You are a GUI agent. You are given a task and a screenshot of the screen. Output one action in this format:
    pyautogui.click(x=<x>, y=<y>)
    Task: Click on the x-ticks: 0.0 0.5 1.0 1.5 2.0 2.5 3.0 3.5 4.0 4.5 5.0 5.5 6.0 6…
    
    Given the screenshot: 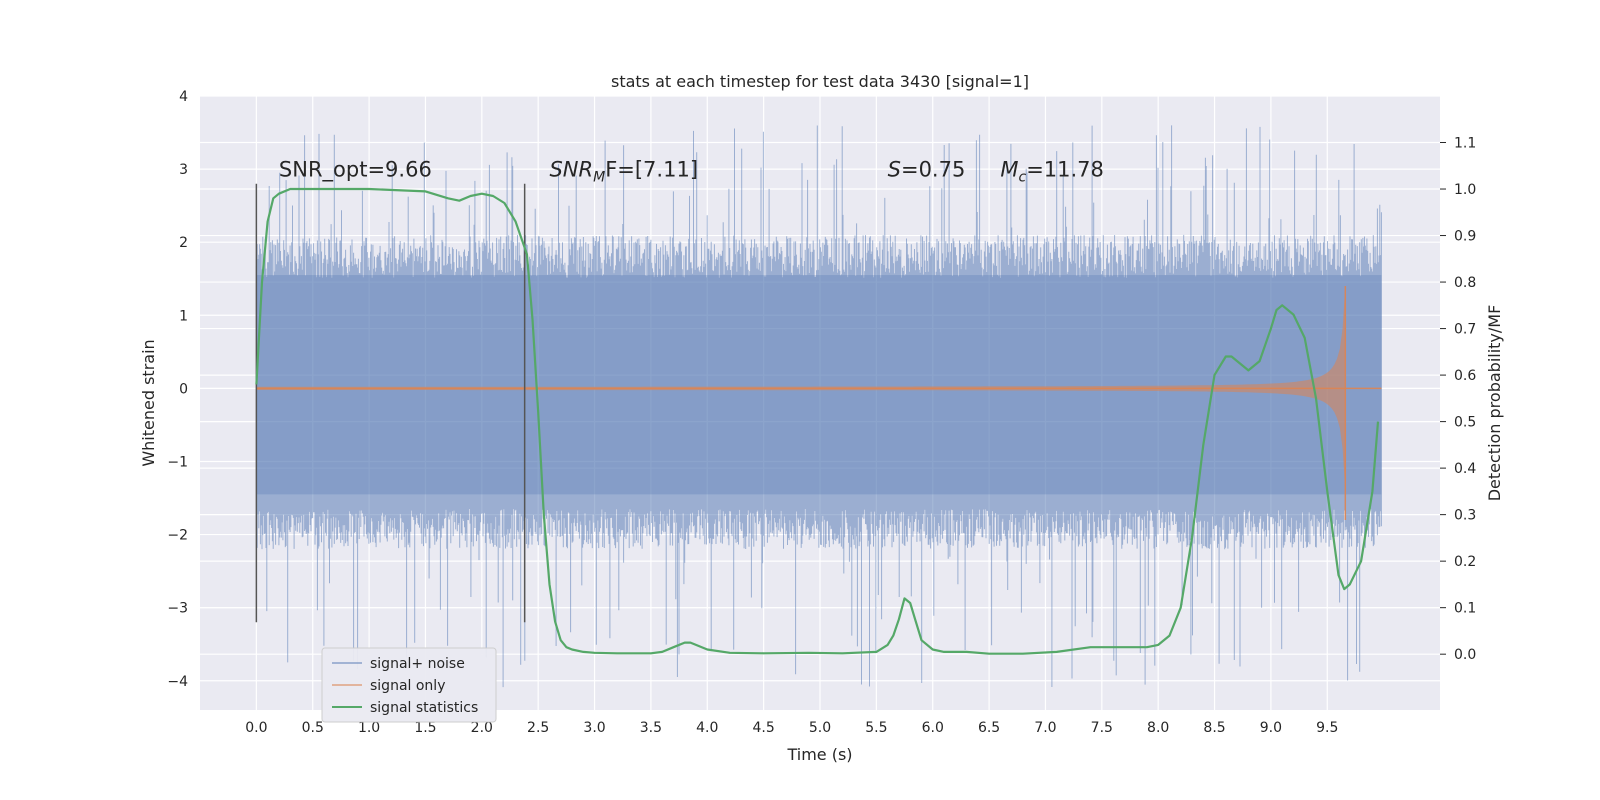 What is the action you would take?
    pyautogui.click(x=791, y=728)
    